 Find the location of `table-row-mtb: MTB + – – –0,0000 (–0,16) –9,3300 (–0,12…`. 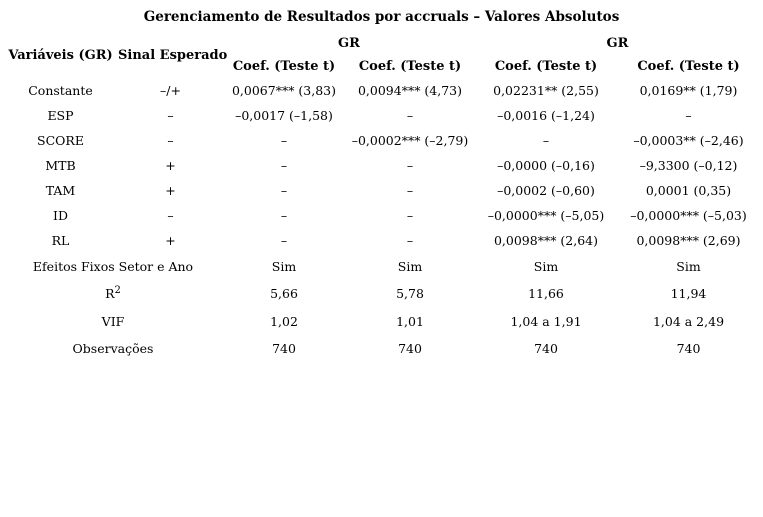

table-row-mtb: MTB + – – –0,0000 (–0,16) –9,3300 (–0,12… is located at coordinates (381, 165).